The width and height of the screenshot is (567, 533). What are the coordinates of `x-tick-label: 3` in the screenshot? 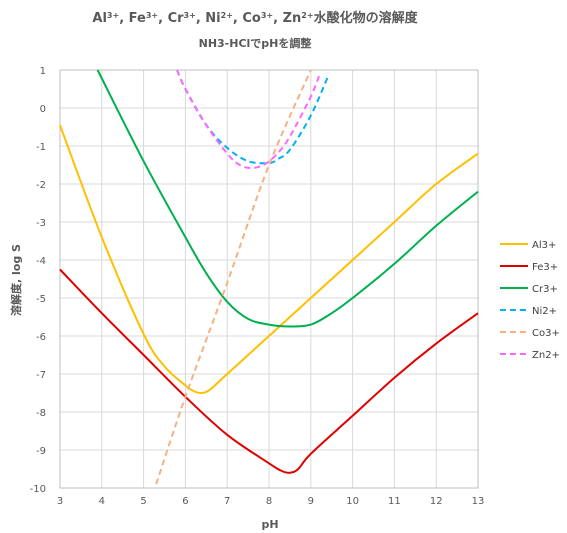 It's located at (60, 501).